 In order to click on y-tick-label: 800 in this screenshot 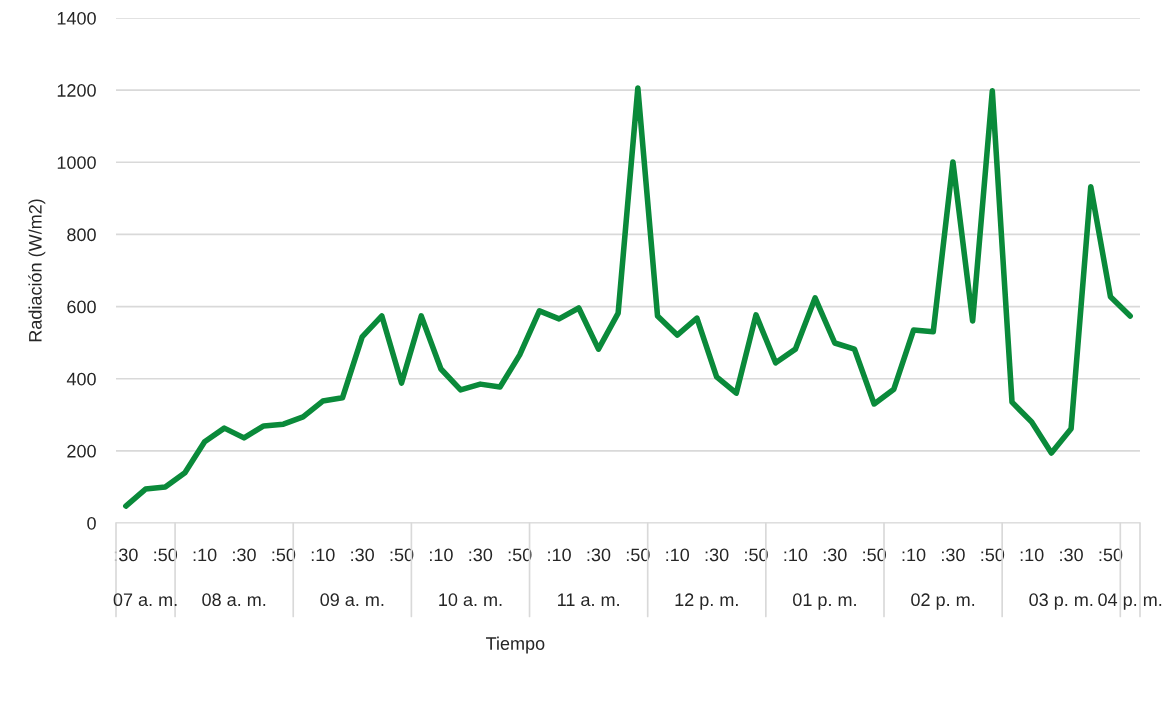, I will do `click(81, 235)`.